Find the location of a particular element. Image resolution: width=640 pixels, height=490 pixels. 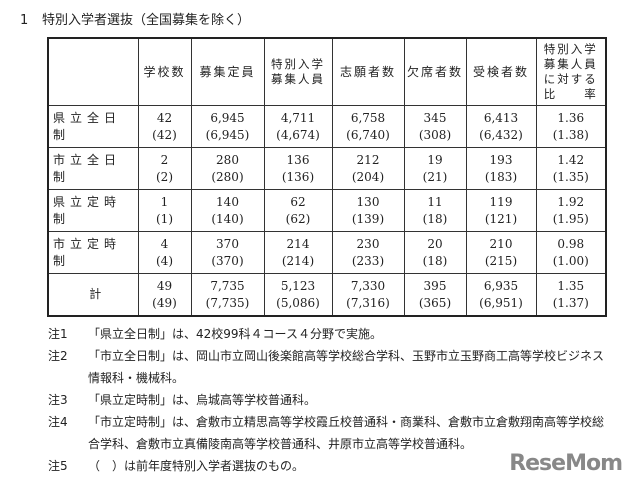

header-line: に対する is located at coordinates (570, 79).